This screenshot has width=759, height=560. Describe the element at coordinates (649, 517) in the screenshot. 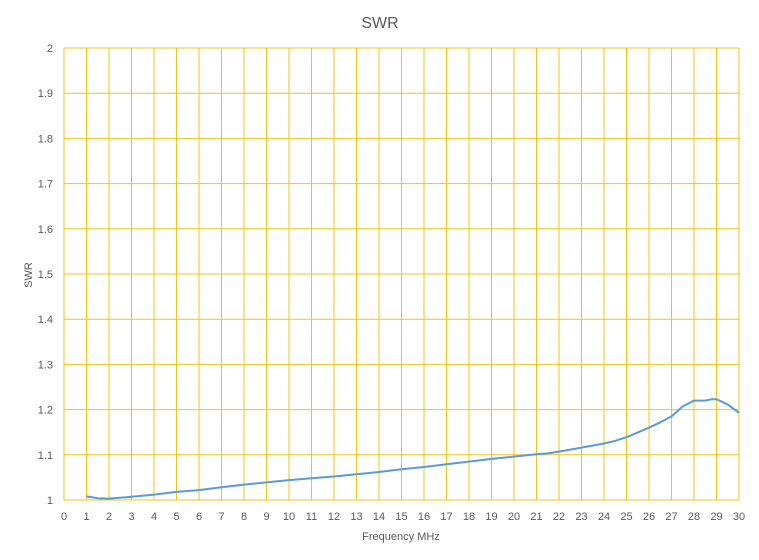

I see `x-tick-label: 26` at that location.